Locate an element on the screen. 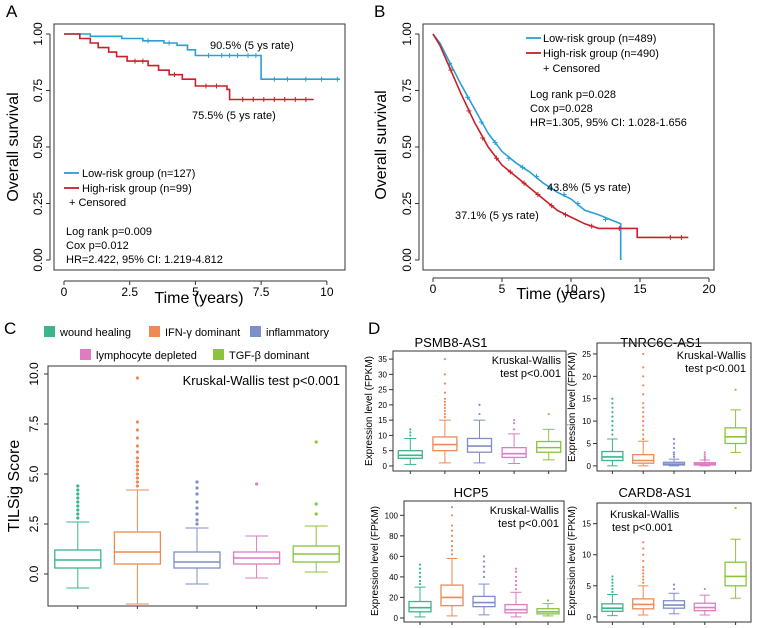 The height and width of the screenshot is (628, 757). legend-swatch-ifn is located at coordinates (154, 331).